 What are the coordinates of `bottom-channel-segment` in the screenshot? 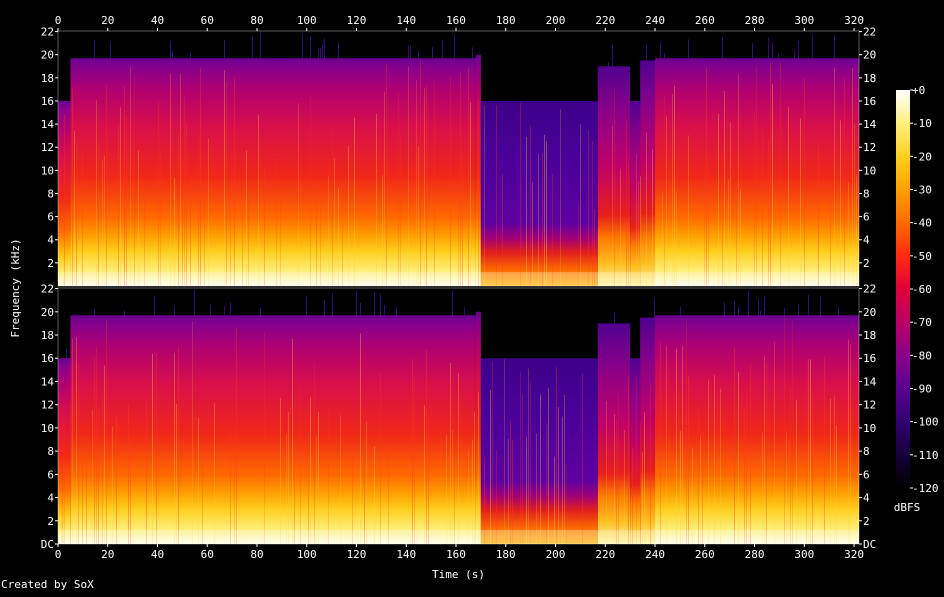 It's located at (648, 430).